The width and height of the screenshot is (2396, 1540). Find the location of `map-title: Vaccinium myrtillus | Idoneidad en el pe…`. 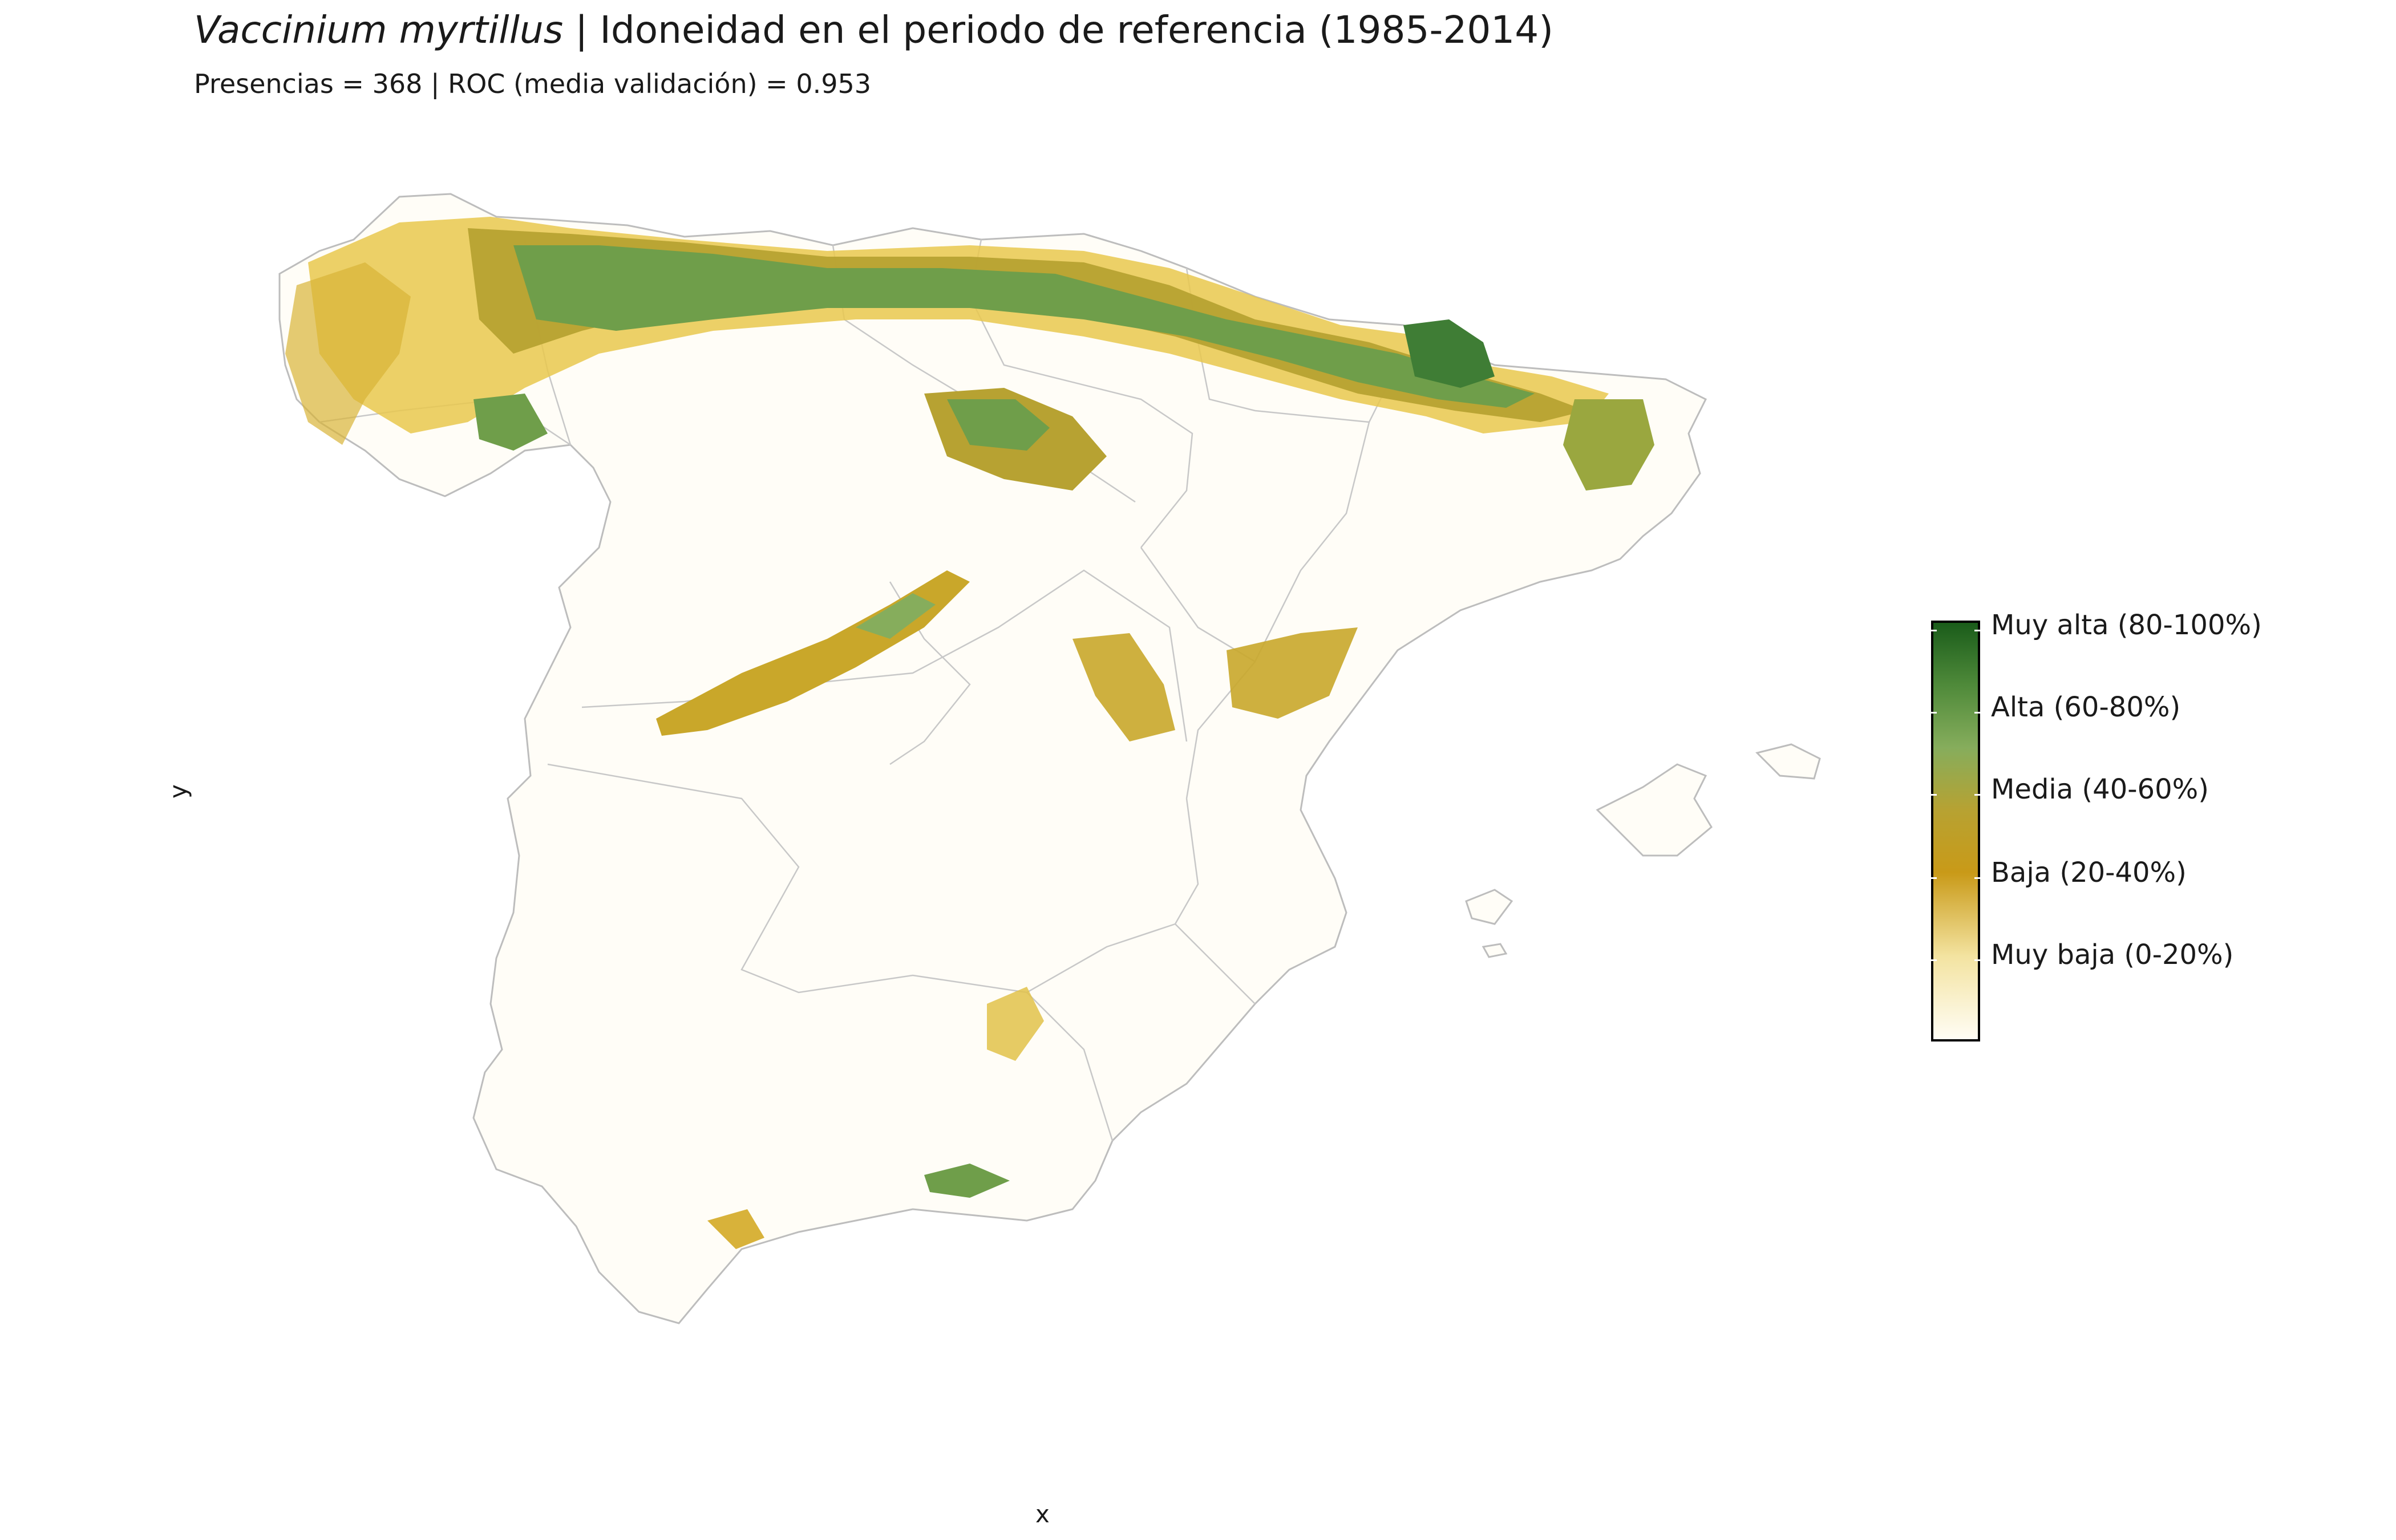

map-title: Vaccinium myrtillus | Idoneidad en el pe… is located at coordinates (873, 31).